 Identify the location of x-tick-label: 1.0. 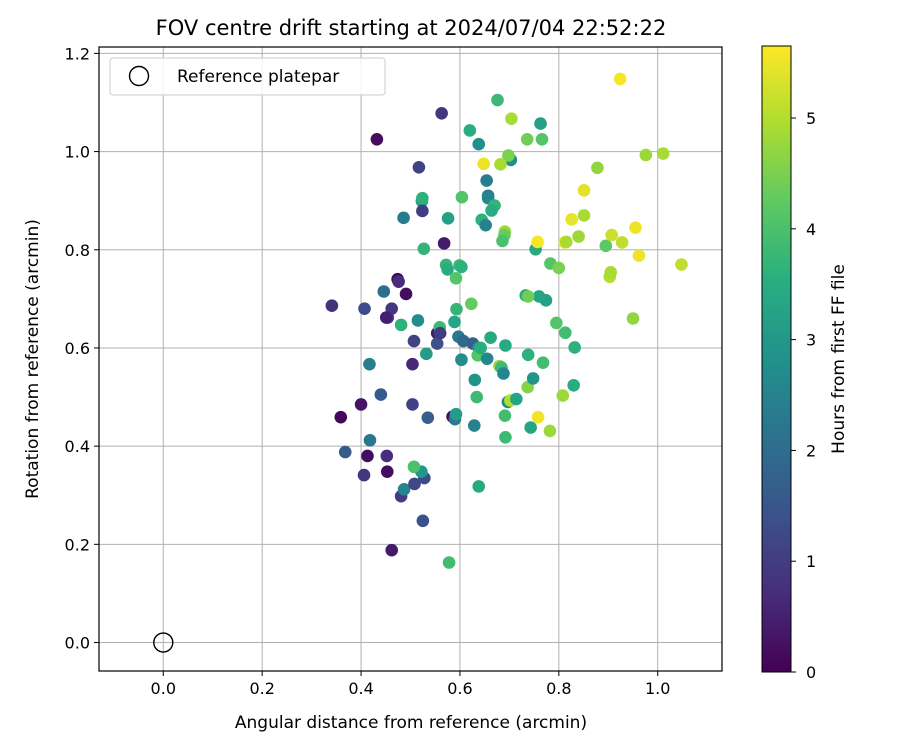
(657, 688).